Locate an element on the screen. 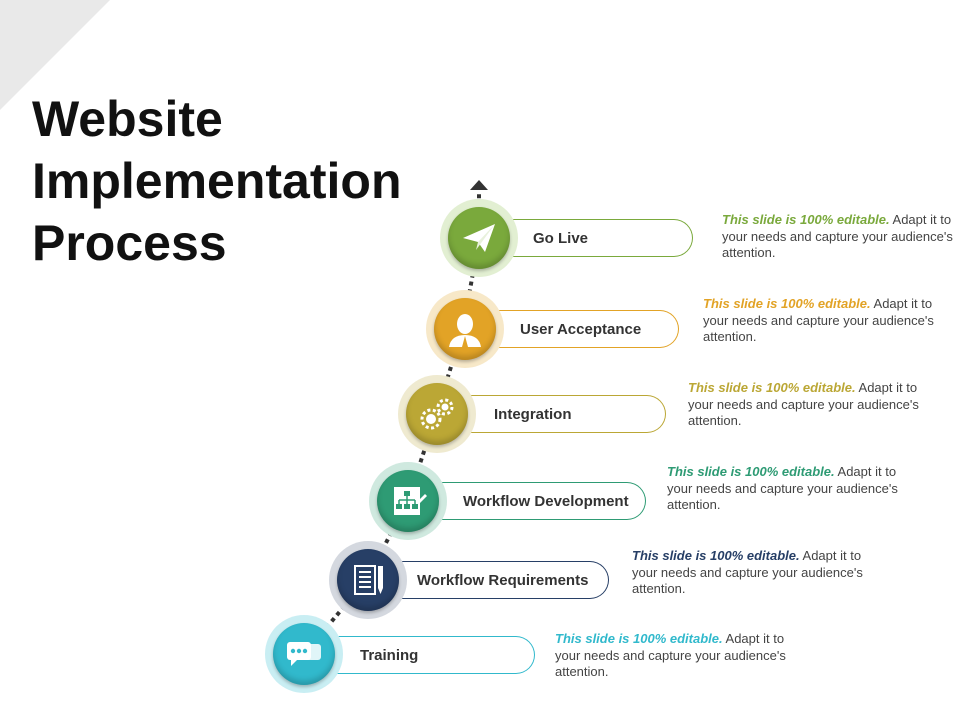 This screenshot has width=960, height=720. gears-icon is located at coordinates (437, 414).